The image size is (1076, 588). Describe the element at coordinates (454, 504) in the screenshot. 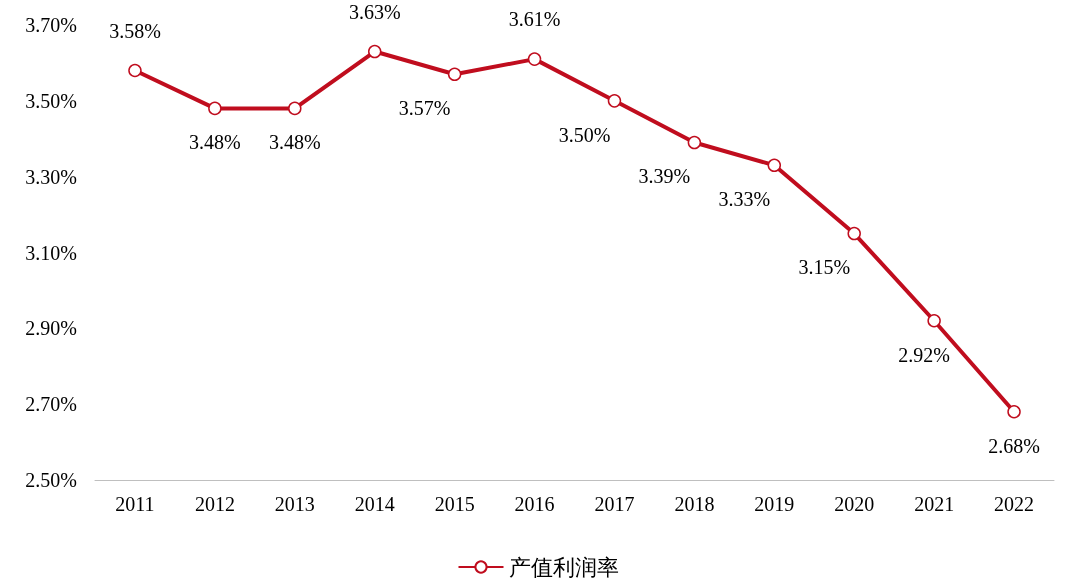

I see `x-tick-label: 2015` at that location.